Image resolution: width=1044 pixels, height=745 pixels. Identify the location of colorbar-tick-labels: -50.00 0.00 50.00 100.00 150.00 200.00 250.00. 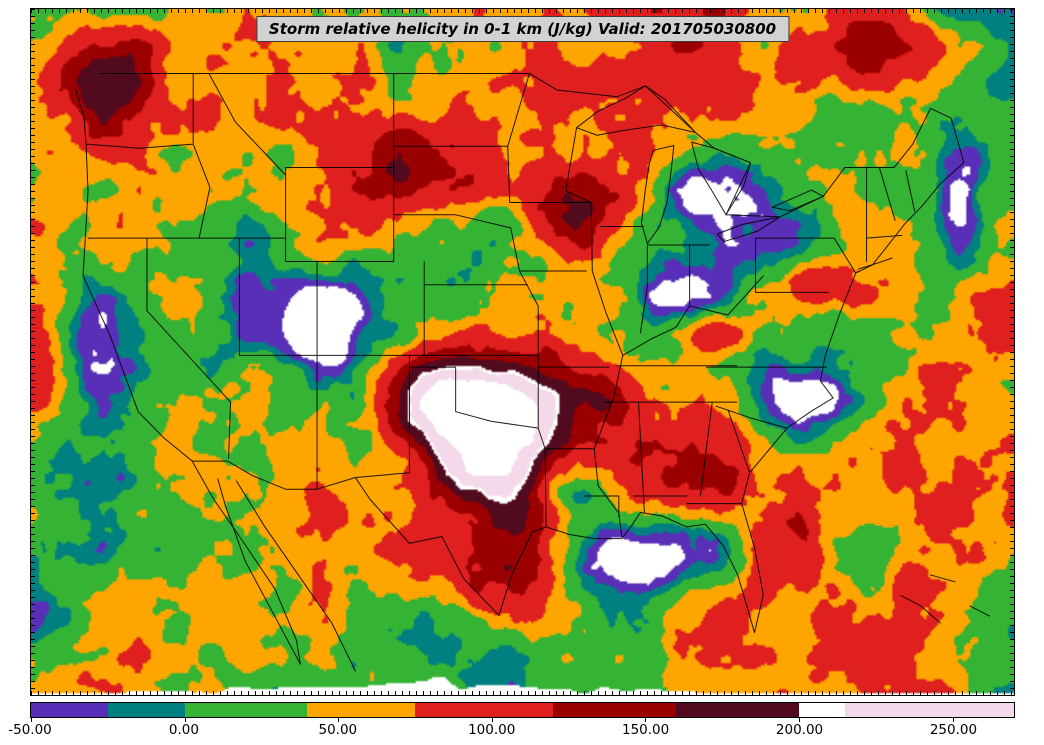
(511, 731).